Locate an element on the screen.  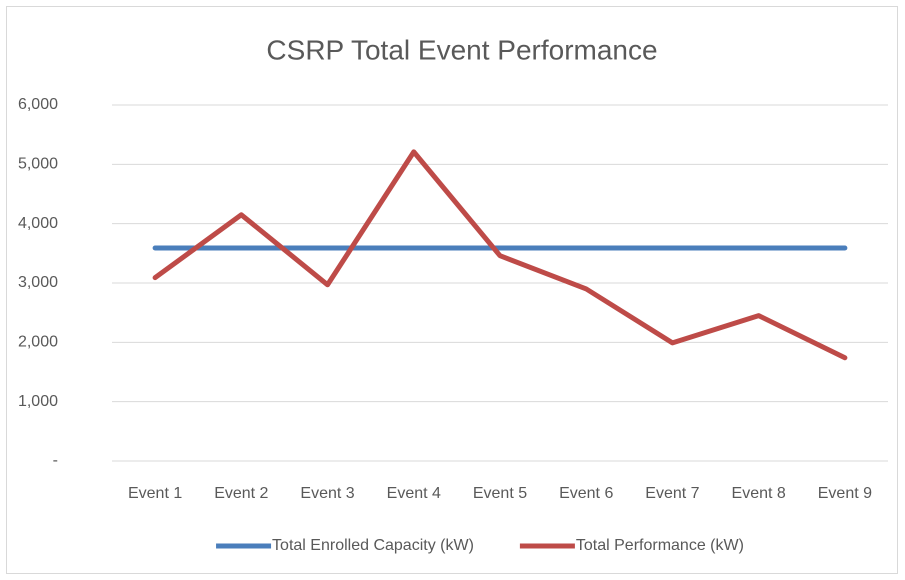
x-tick-label: Event 1 is located at coordinates (155, 493).